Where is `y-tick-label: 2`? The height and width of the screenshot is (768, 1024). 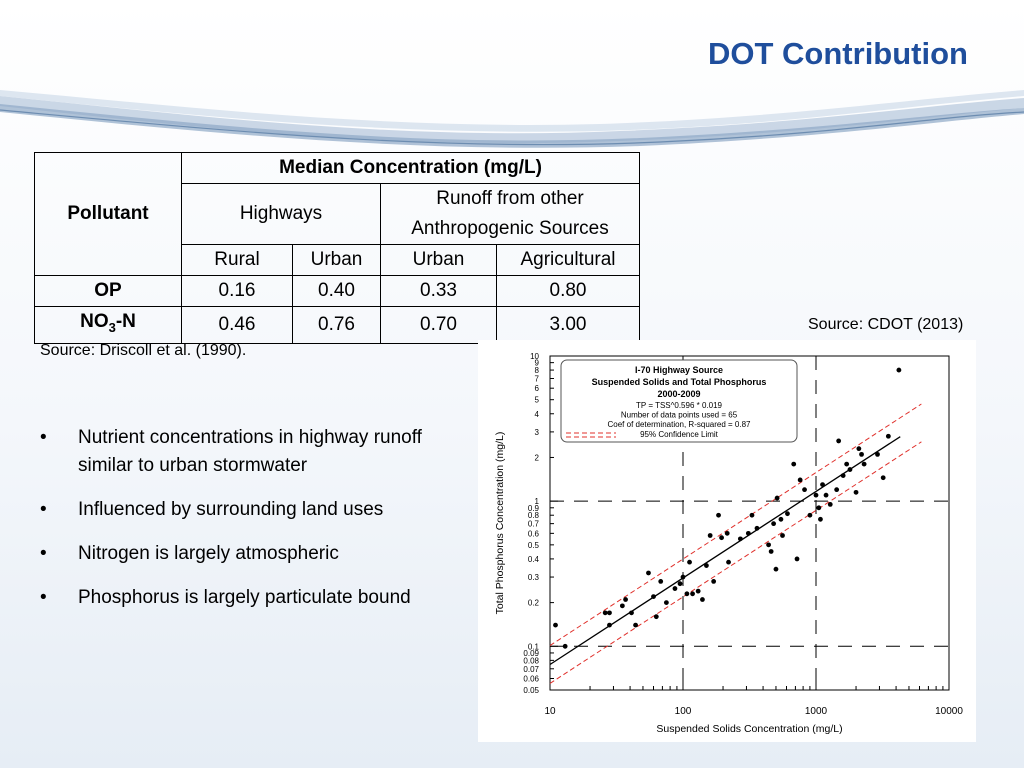 y-tick-label: 2 is located at coordinates (537, 457).